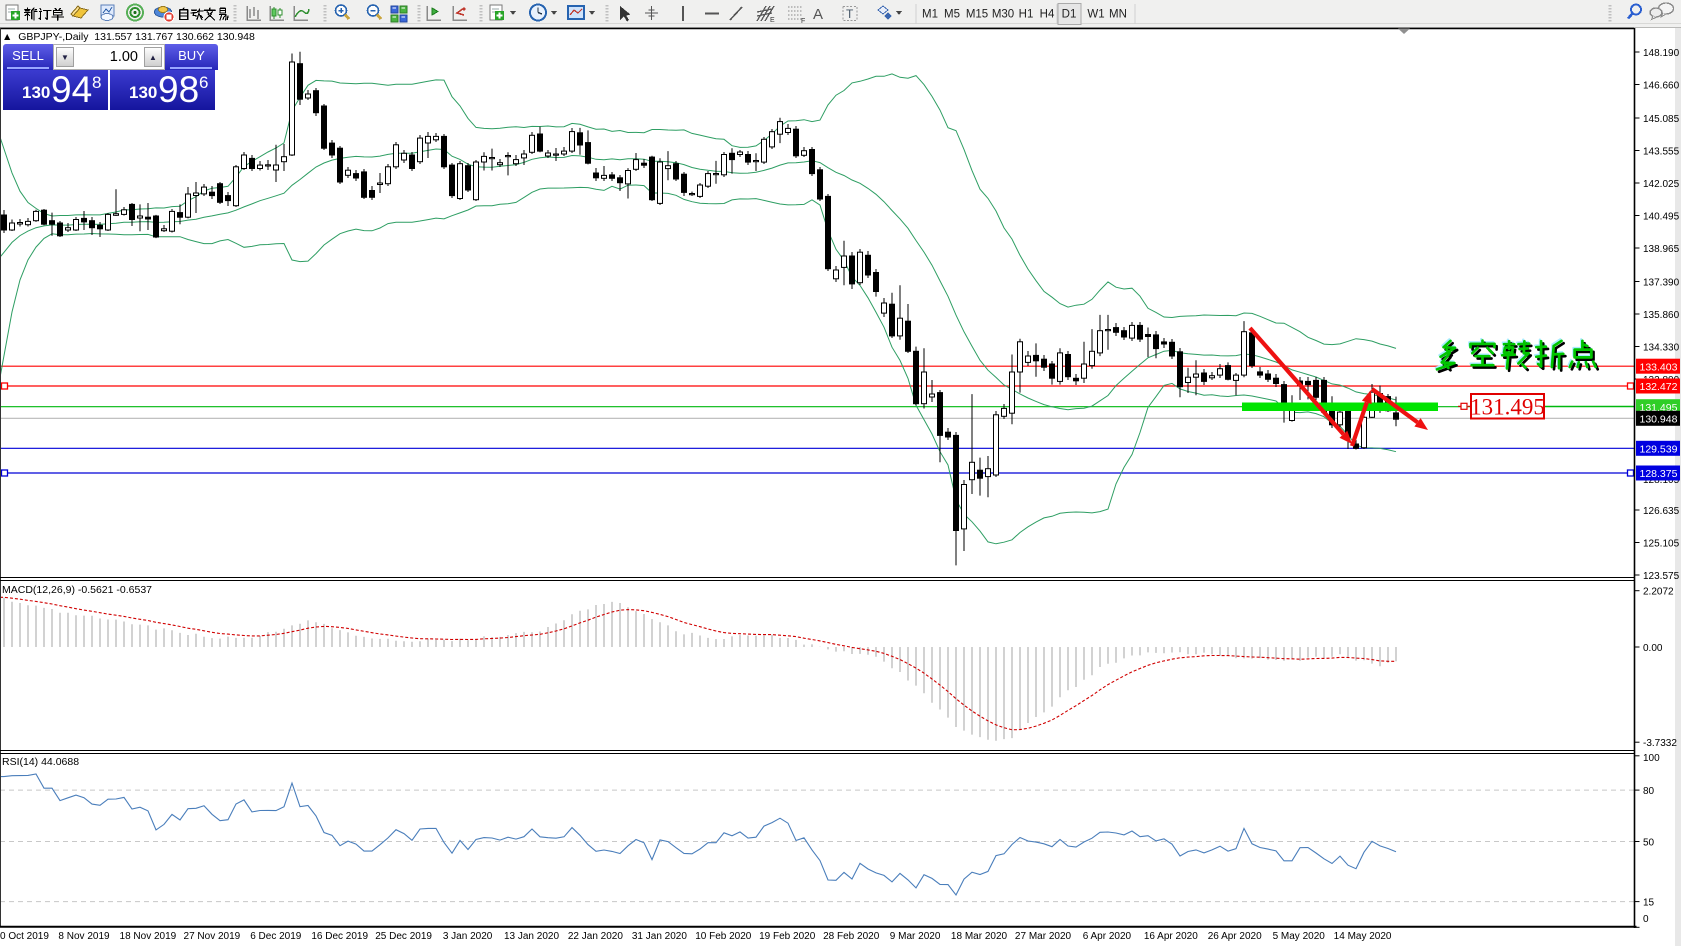 This screenshot has width=1681, height=946. Describe the element at coordinates (979, 936) in the screenshot. I see `svg-text: 18 Mar 2020` at that location.